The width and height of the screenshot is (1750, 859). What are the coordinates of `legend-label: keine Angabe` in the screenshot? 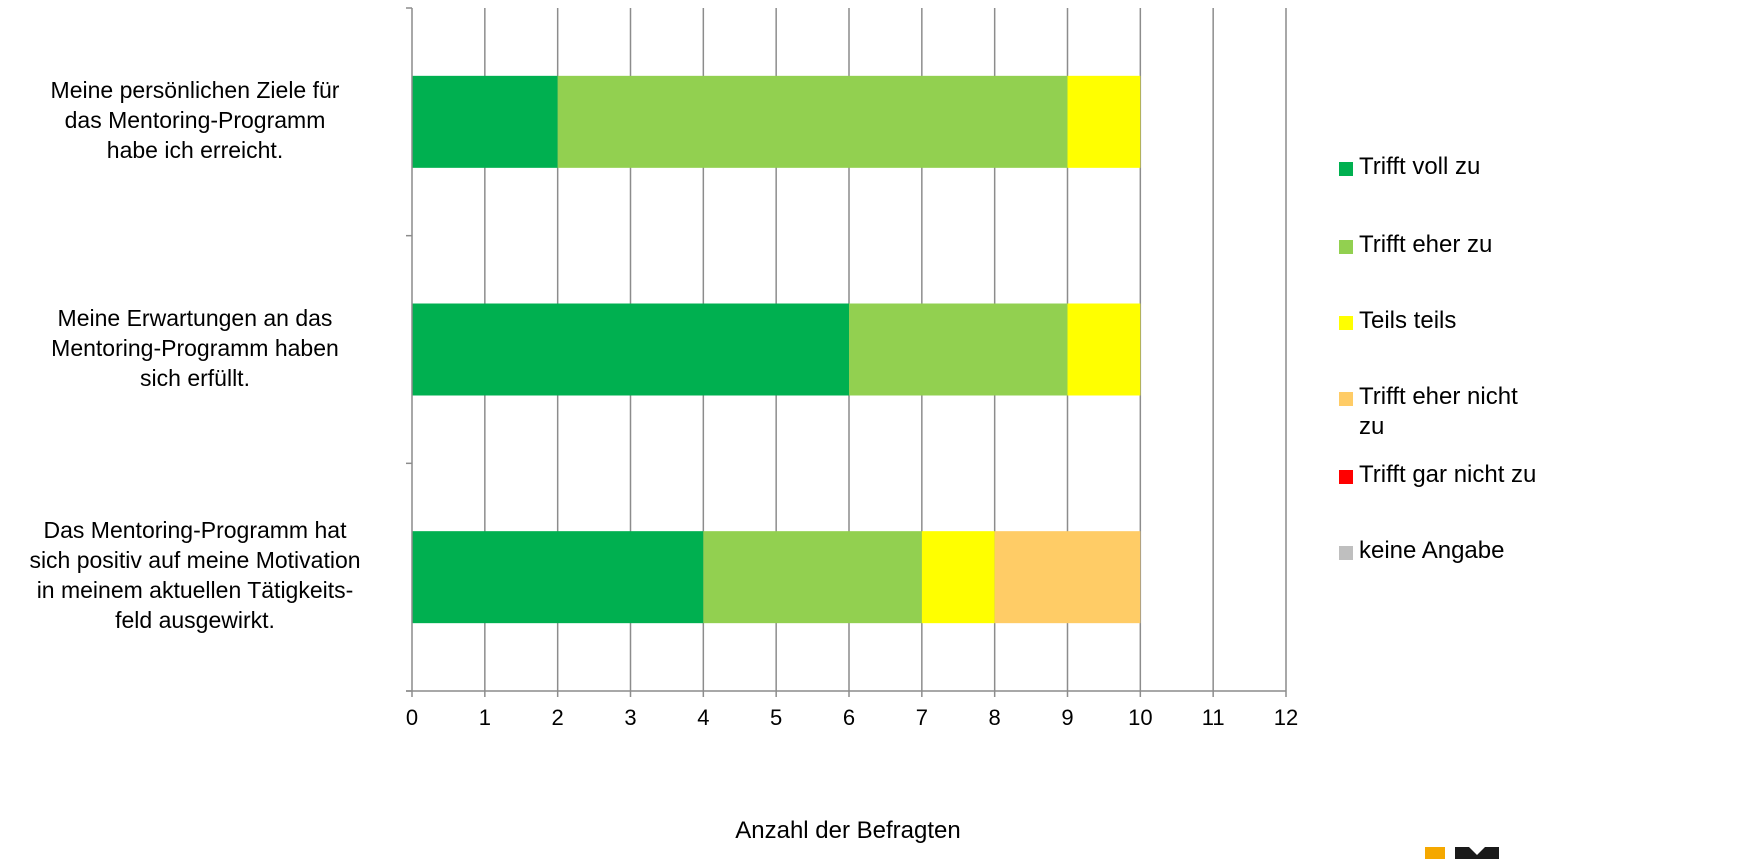 It's located at (1479, 551).